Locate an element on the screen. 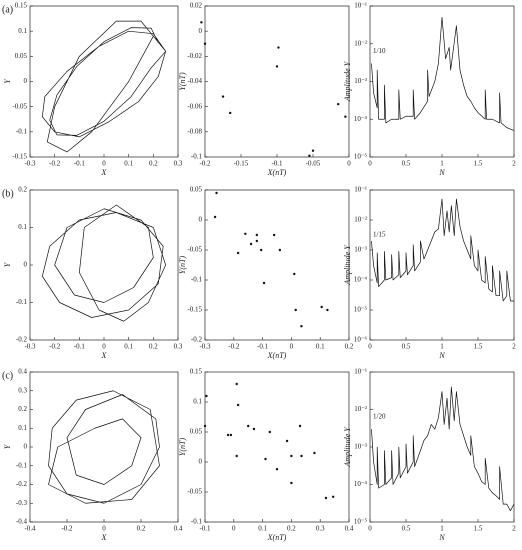  y-tick-label: 0.02 is located at coordinates (196, 6).